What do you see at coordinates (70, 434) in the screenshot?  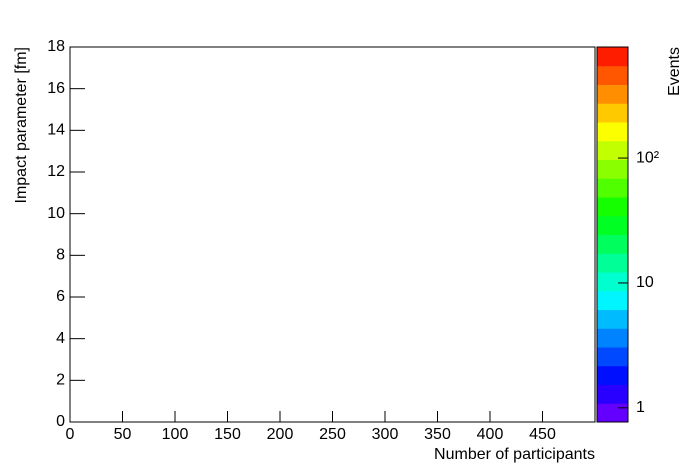 I see `x-tick-label: 0` at bounding box center [70, 434].